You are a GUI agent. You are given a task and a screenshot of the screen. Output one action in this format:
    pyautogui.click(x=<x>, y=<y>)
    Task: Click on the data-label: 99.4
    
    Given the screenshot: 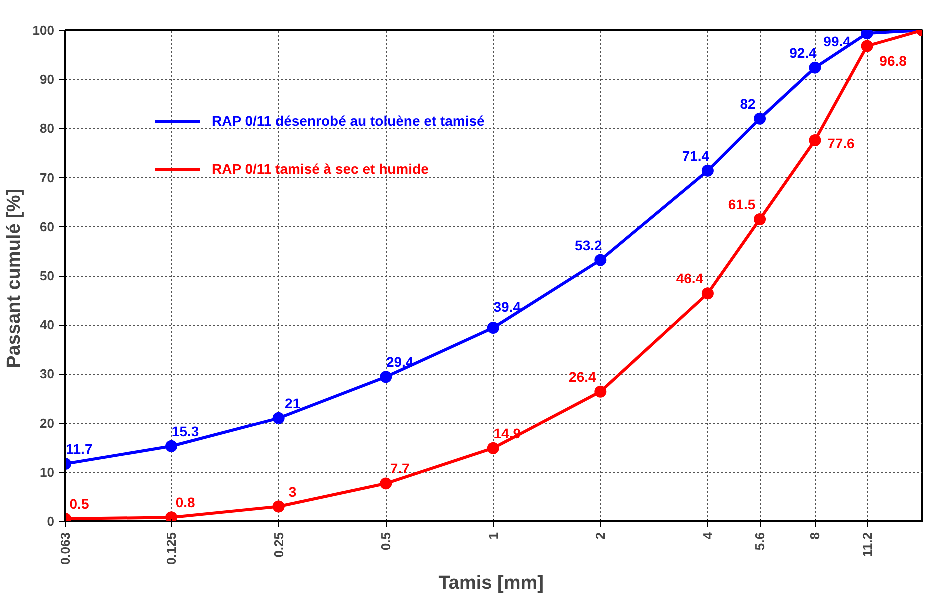 What is the action you would take?
    pyautogui.click(x=838, y=41)
    